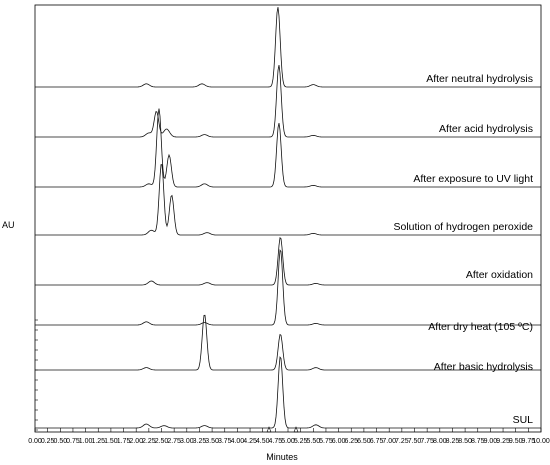 The image size is (550, 465). I want to click on x-tick-label: 6.75, so click(377, 441).